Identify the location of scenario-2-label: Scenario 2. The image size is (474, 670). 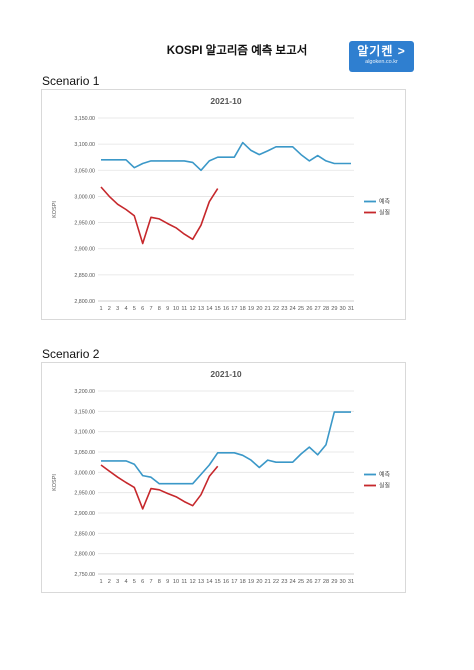
(71, 354).